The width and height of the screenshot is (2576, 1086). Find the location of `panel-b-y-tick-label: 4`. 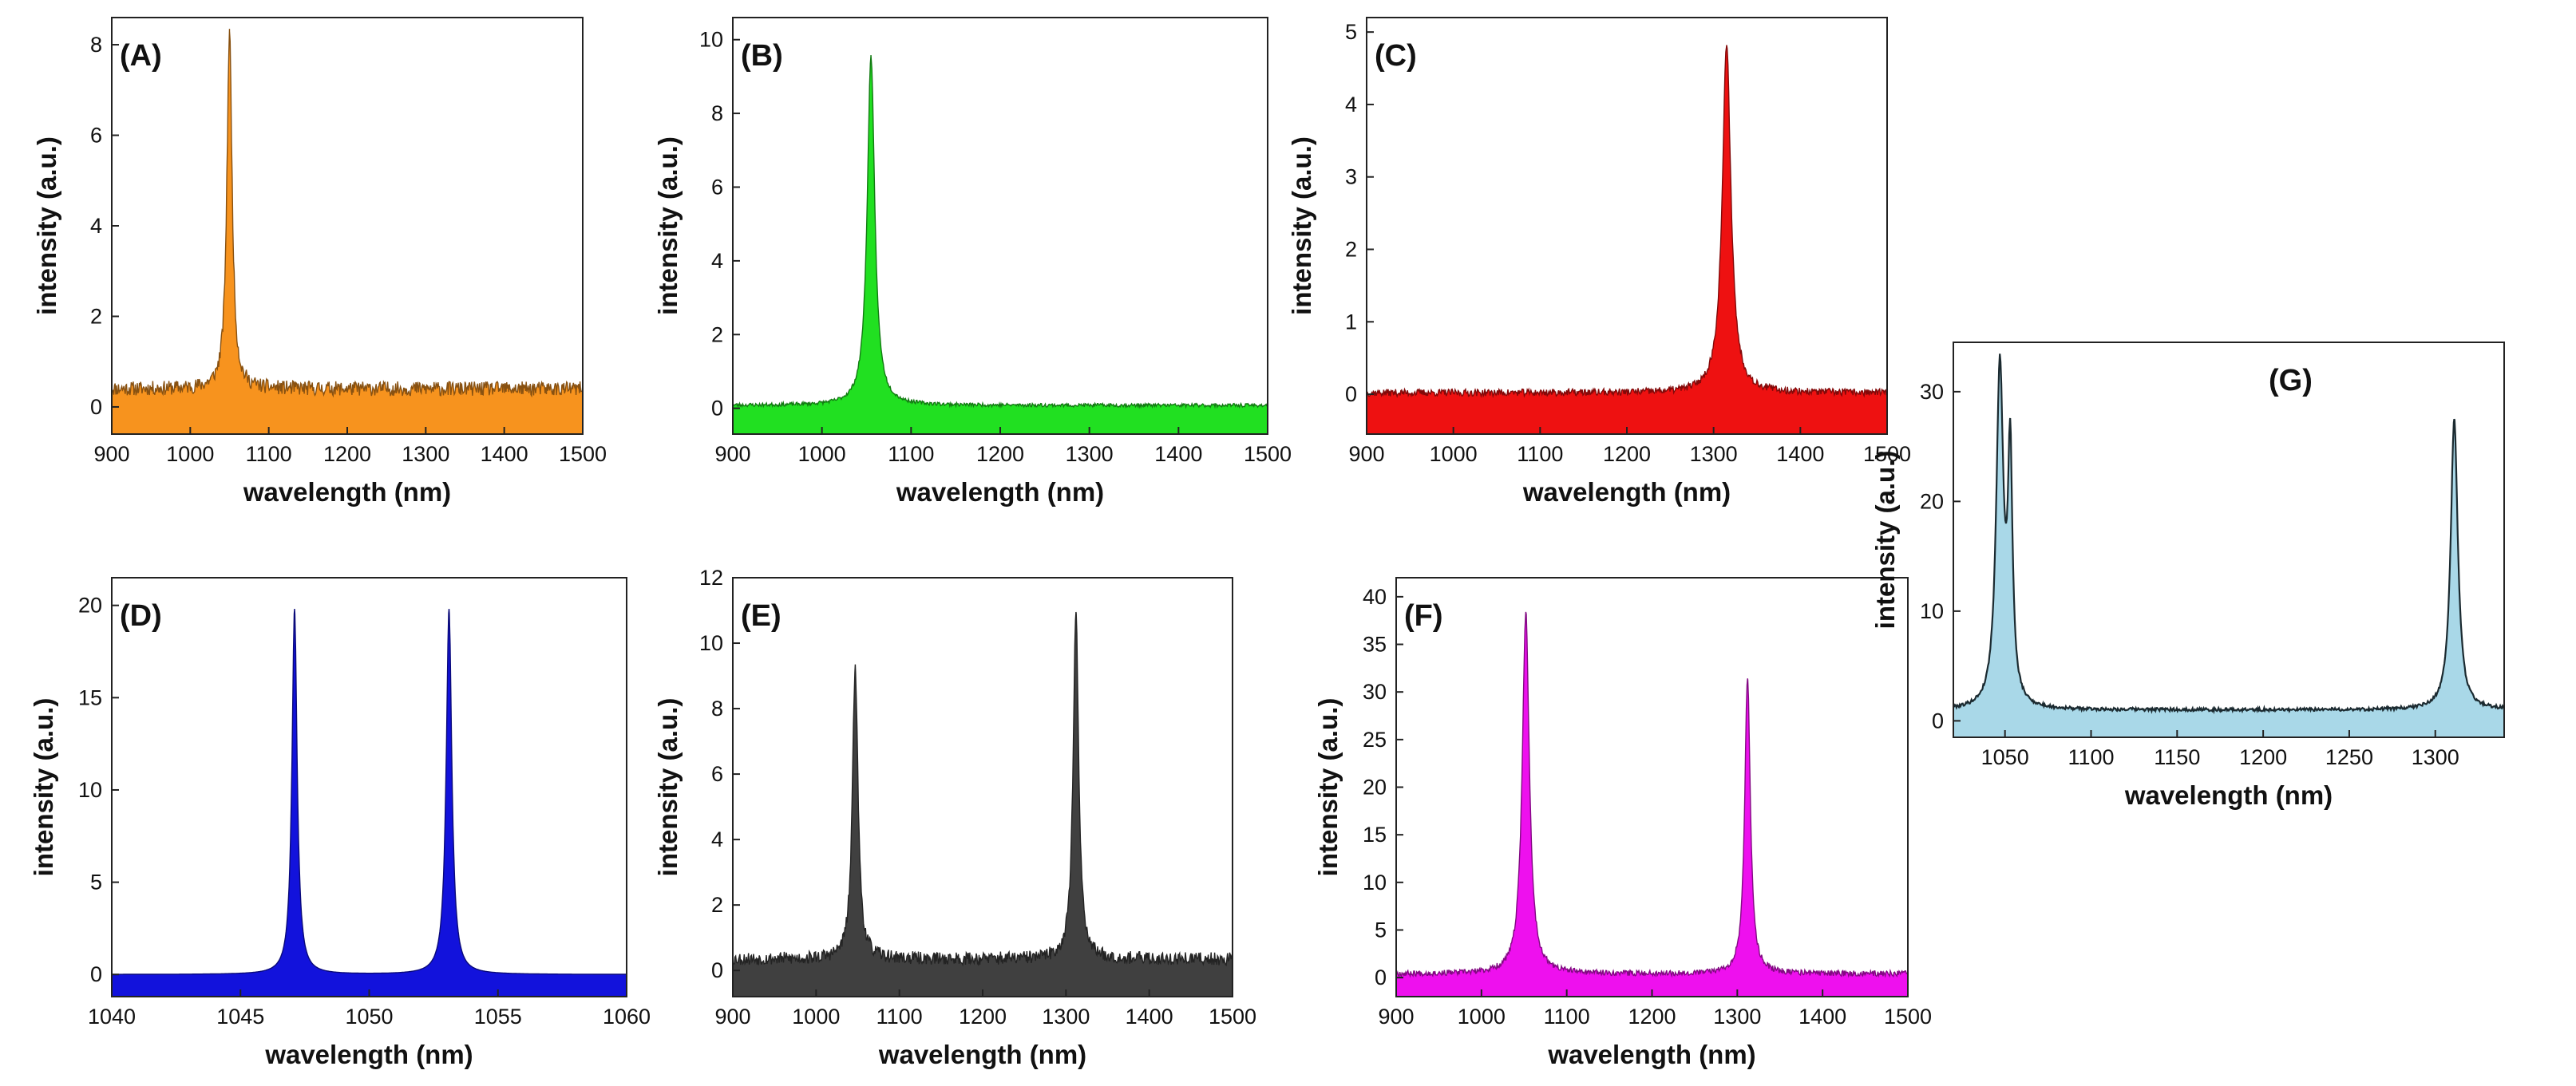

panel-b-y-tick-label: 4 is located at coordinates (717, 261).